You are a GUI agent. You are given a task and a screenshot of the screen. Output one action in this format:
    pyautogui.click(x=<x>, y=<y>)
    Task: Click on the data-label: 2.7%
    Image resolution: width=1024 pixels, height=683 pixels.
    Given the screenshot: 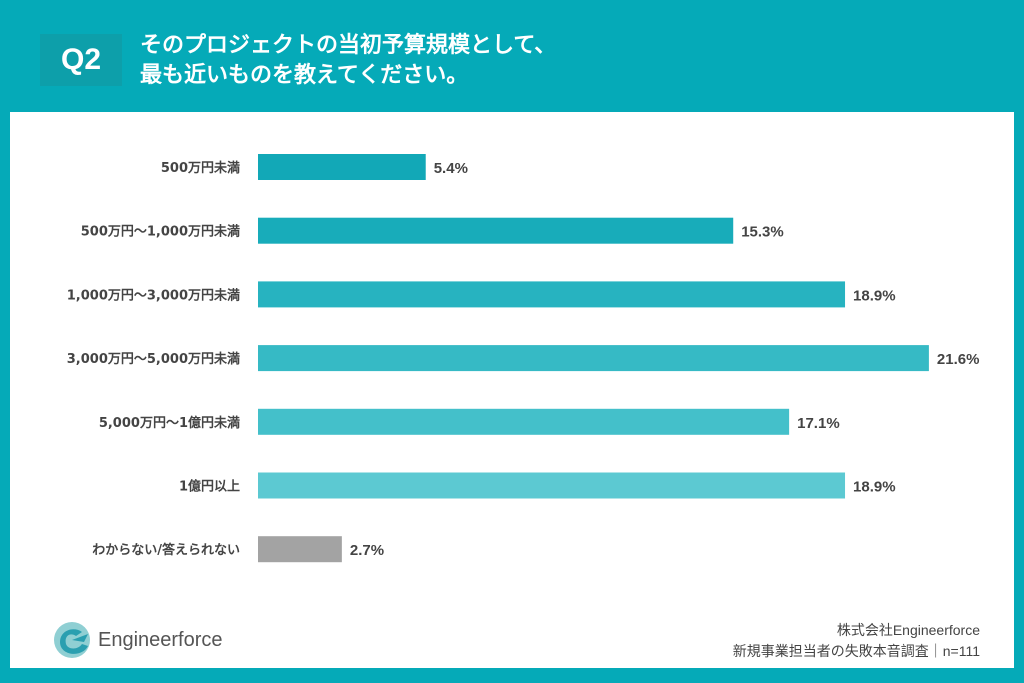 What is the action you would take?
    pyautogui.click(x=367, y=550)
    